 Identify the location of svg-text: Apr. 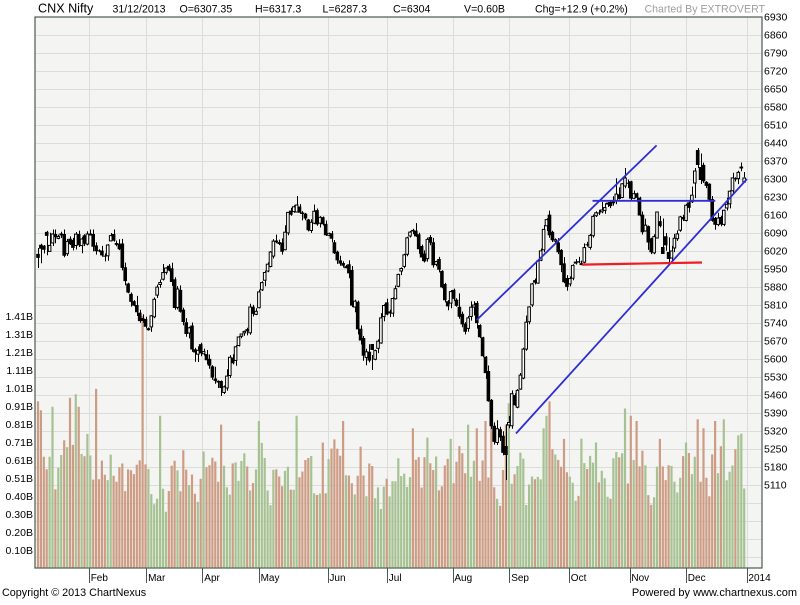
(212, 578).